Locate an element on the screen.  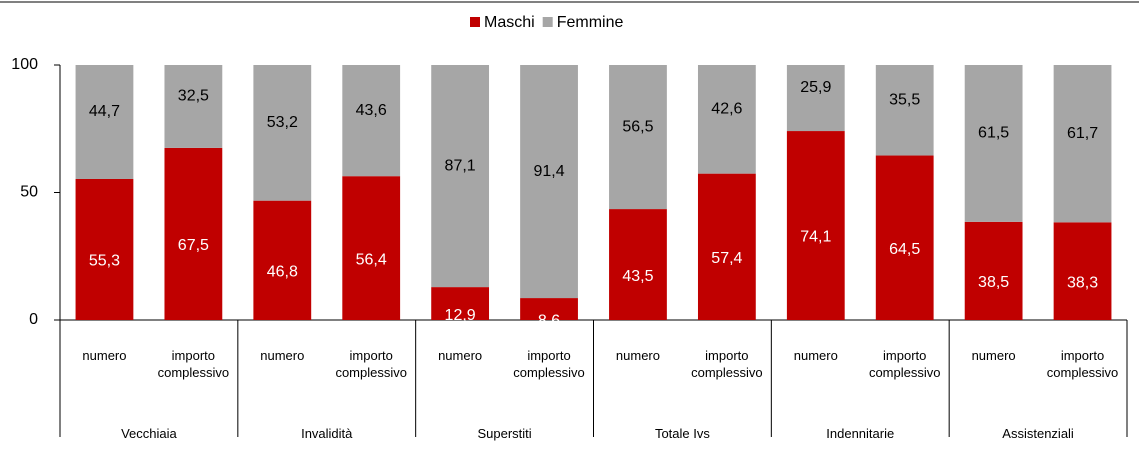
value-label: 8,6 is located at coordinates (549, 320).